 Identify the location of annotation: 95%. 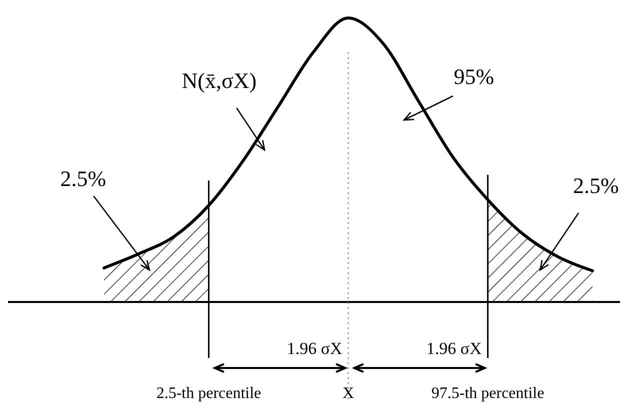
(474, 76).